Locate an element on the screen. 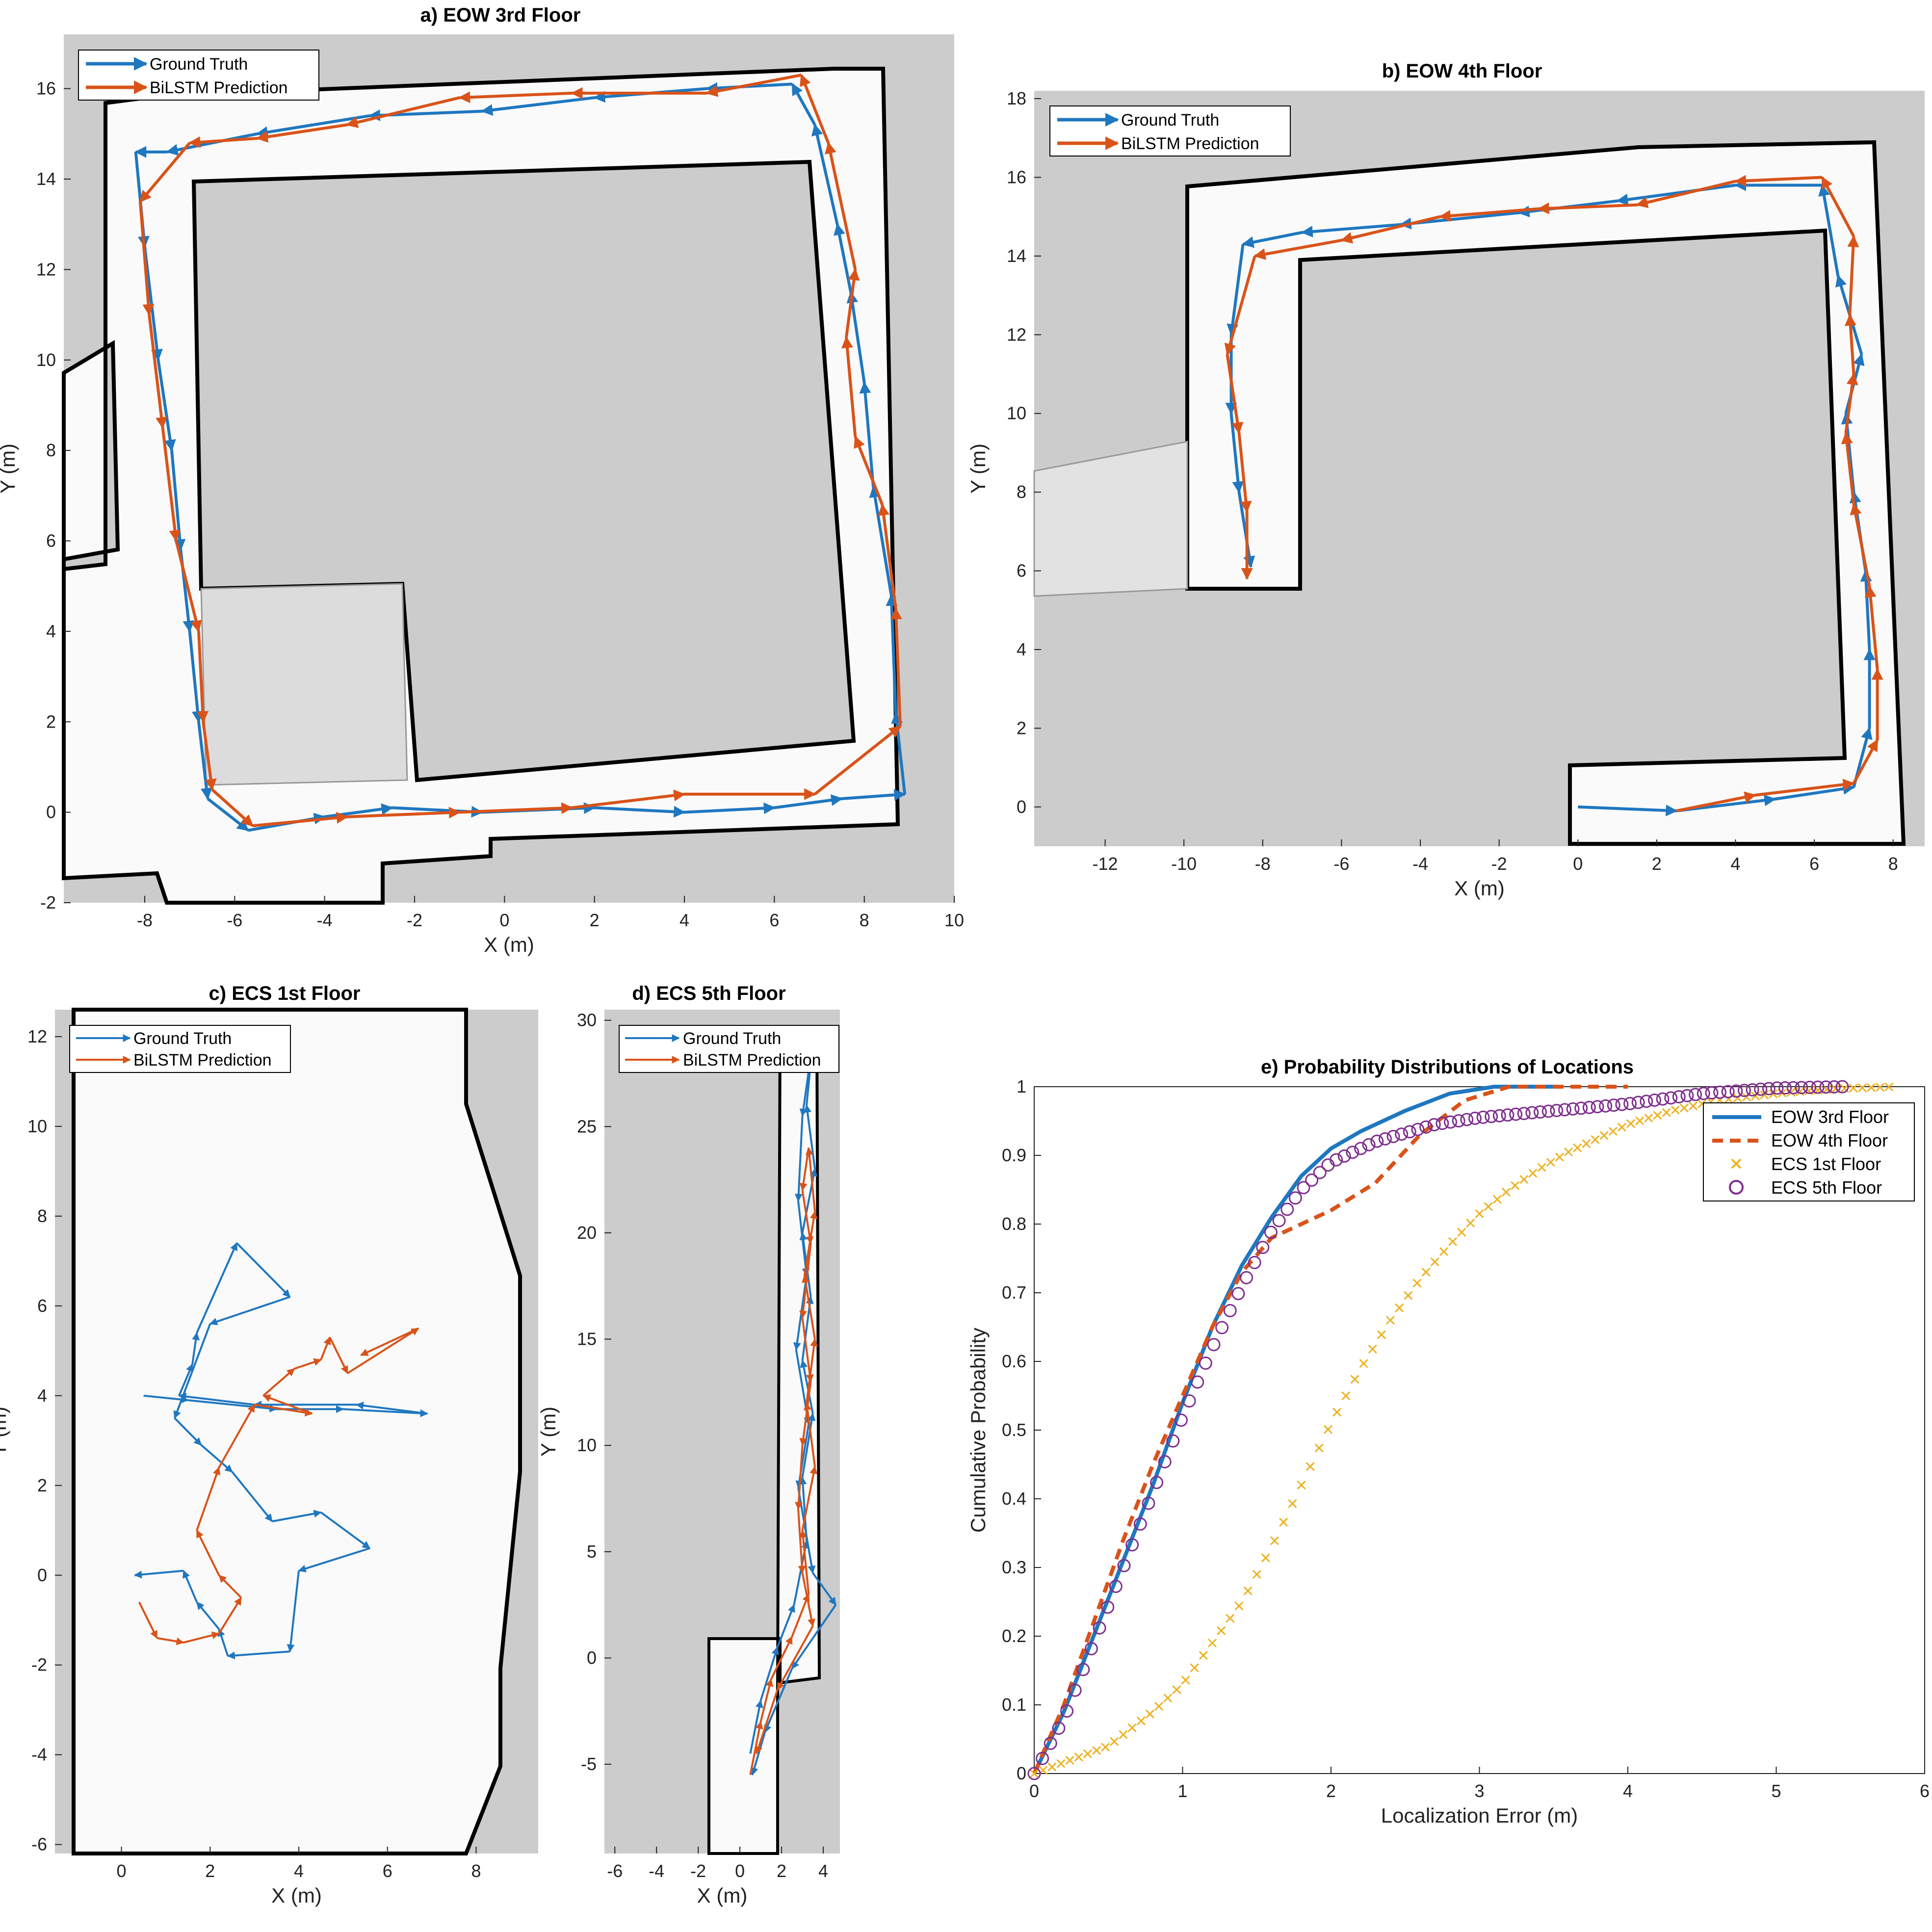 This screenshot has height=1932, width=1932. panel-d-y-tick-label: 25 is located at coordinates (587, 1126).